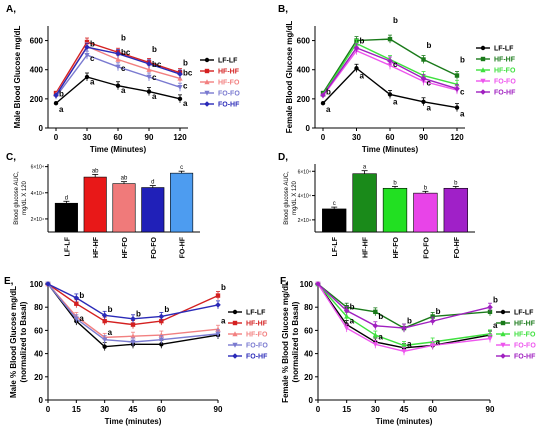 The image size is (550, 426). I want to click on legend-label: HF-FO, so click(525, 335).